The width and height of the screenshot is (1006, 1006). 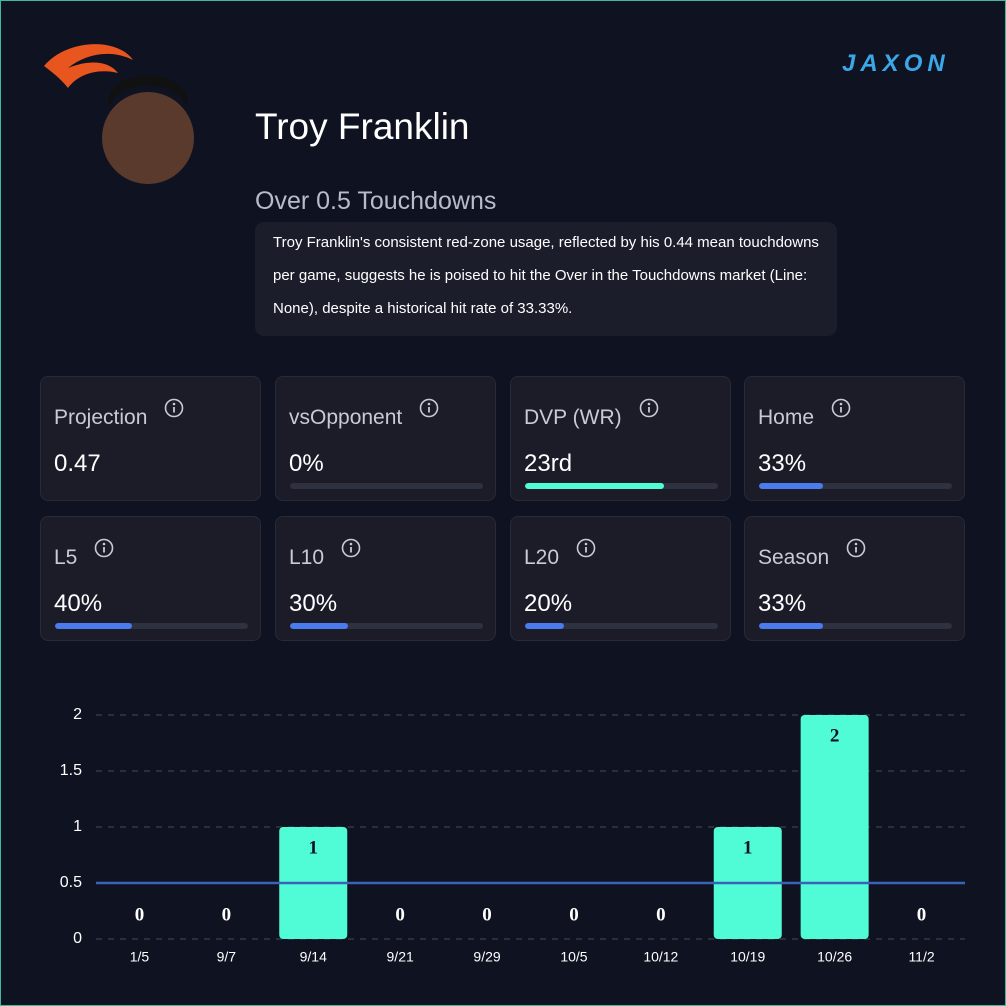 I want to click on card-label: L10, so click(x=307, y=557).